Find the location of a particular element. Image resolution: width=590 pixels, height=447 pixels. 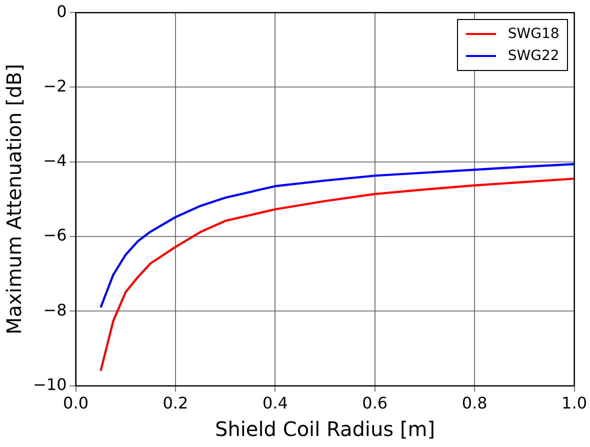

y-tick-label: −6 is located at coordinates (55, 235).